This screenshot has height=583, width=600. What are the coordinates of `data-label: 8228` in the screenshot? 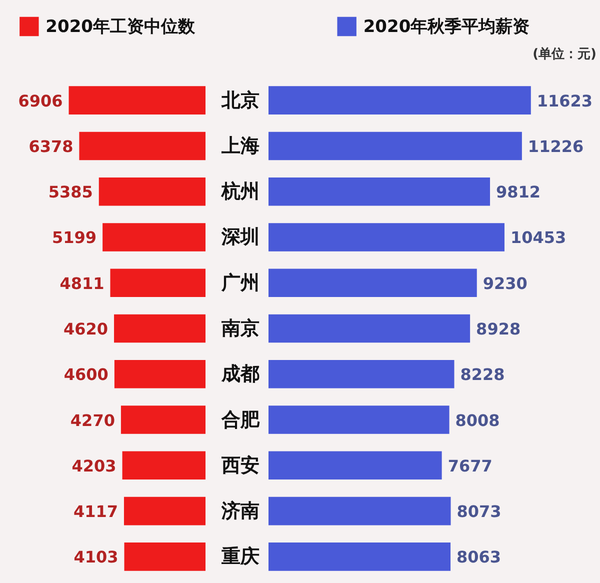 It's located at (482, 374).